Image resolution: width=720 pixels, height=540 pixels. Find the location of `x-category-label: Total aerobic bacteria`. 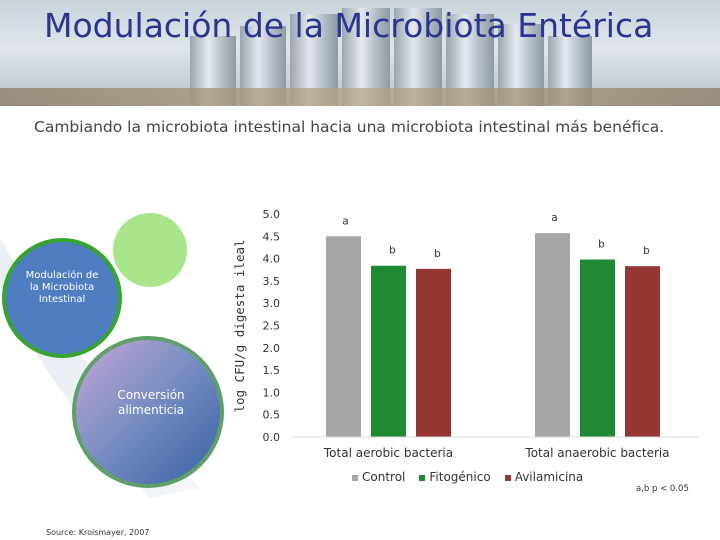

x-category-label: Total aerobic bacteria is located at coordinates (388, 453).